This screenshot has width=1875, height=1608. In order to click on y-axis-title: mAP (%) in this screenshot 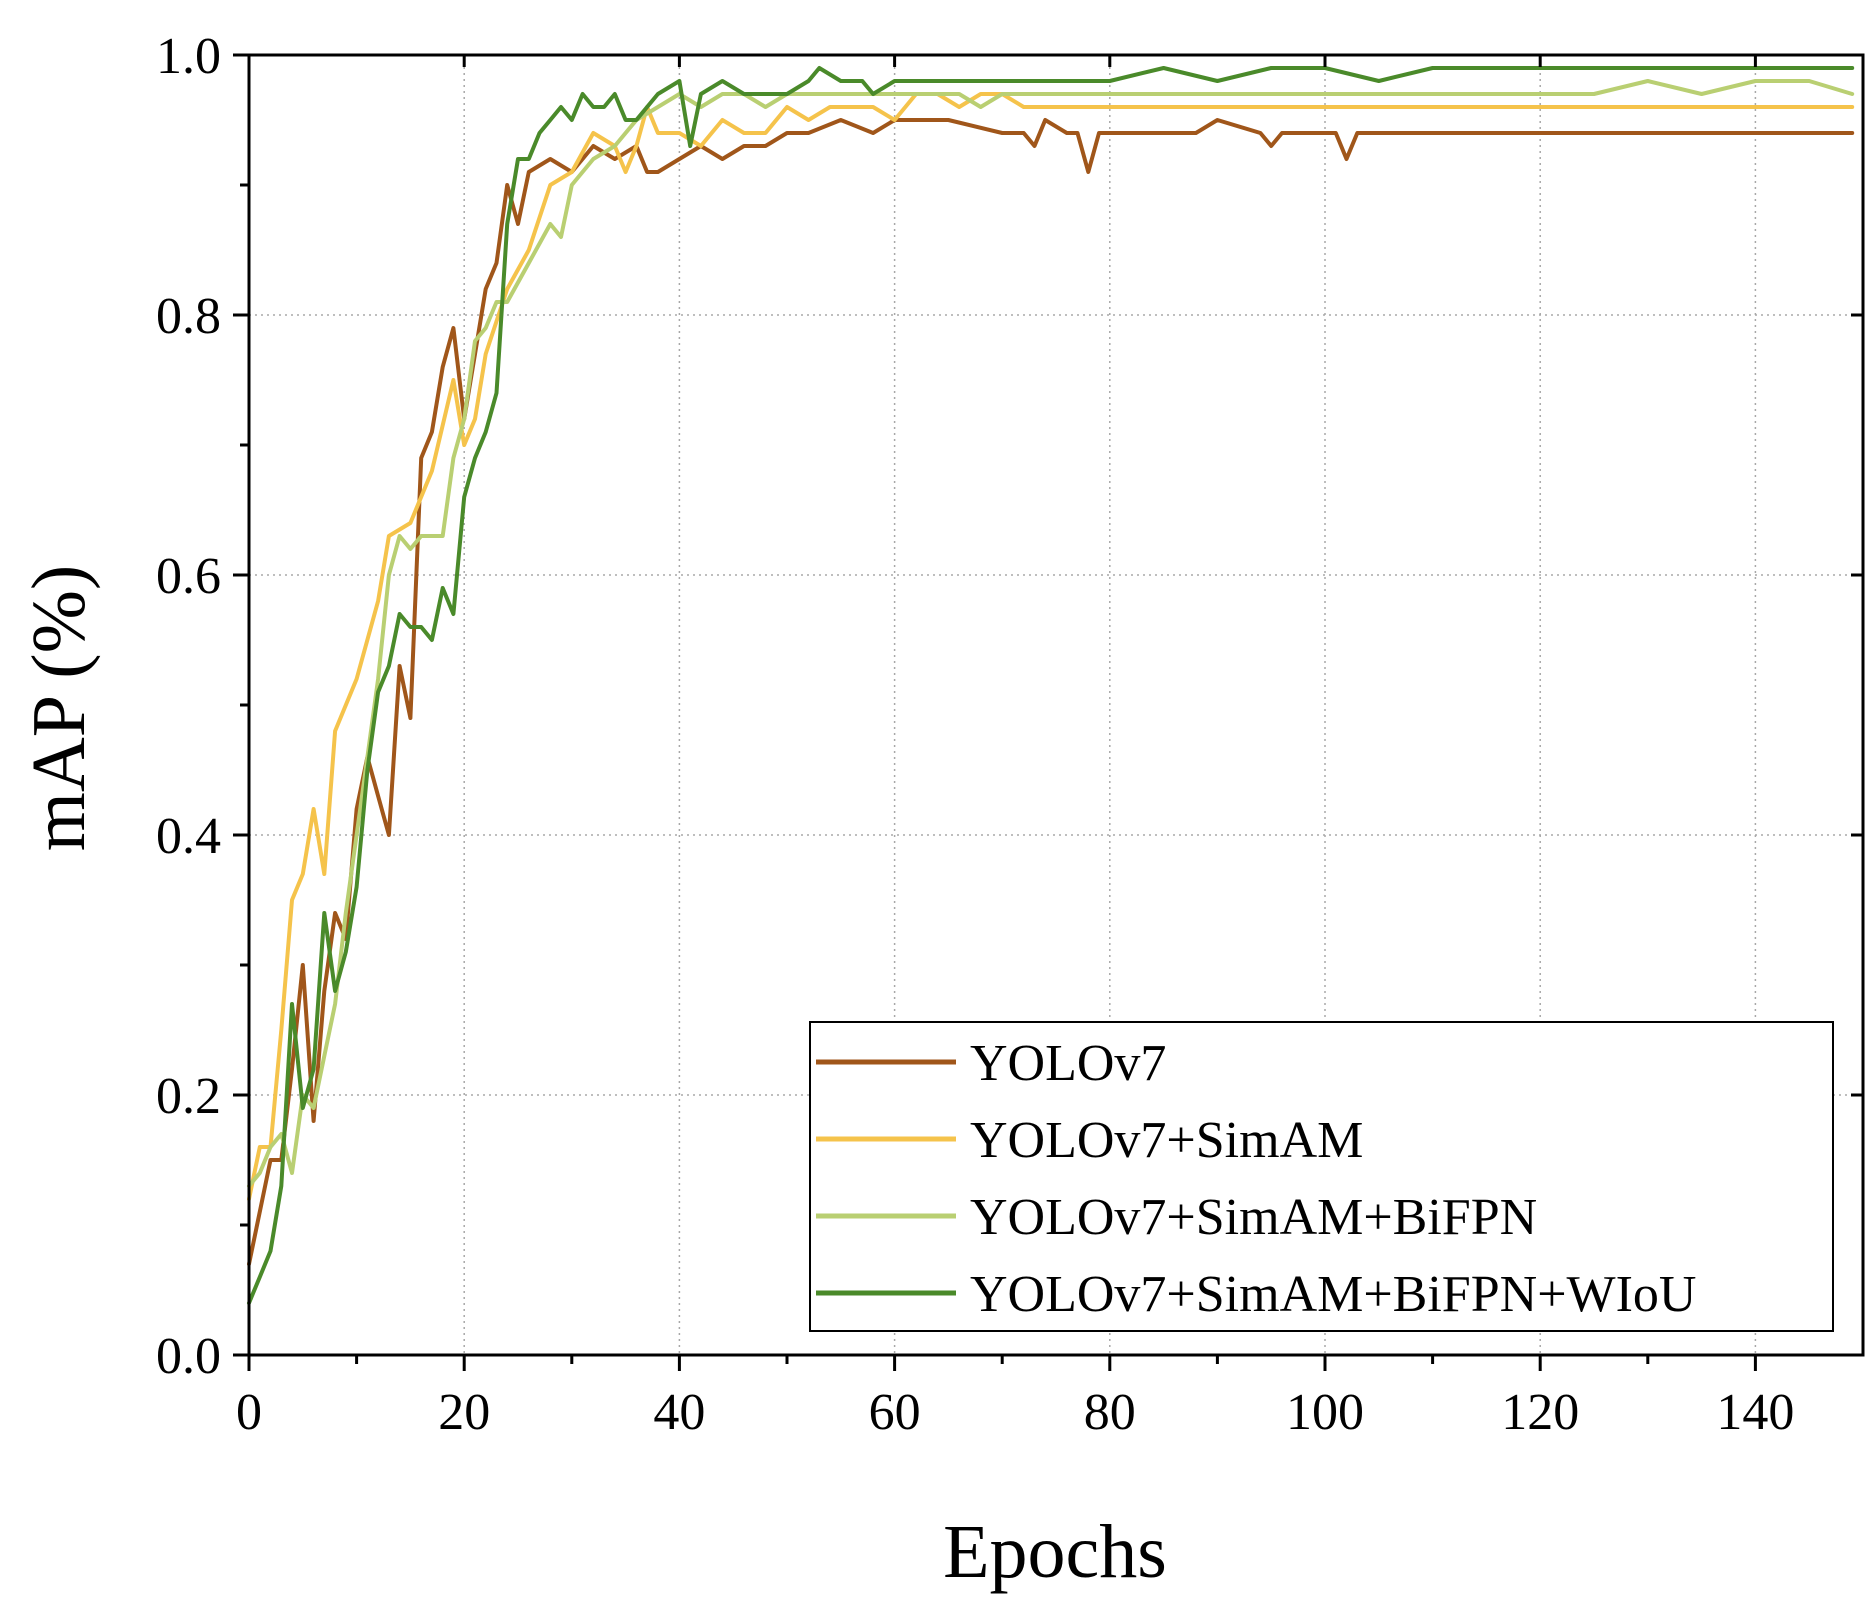, I will do `click(59, 708)`.